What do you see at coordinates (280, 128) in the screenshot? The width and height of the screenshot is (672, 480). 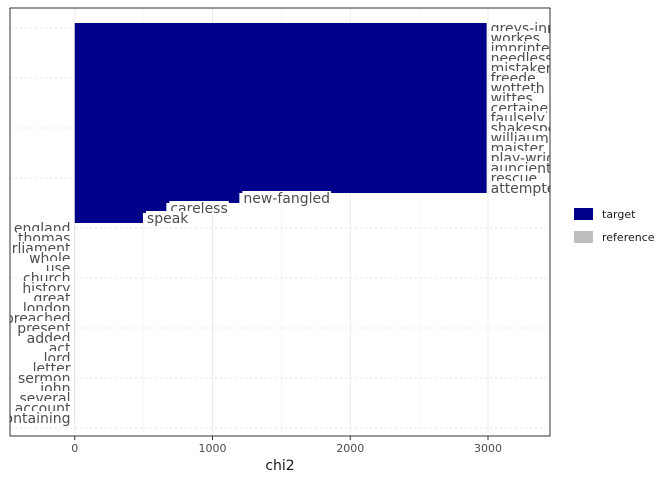 I see `bar-shakespeare` at bounding box center [280, 128].